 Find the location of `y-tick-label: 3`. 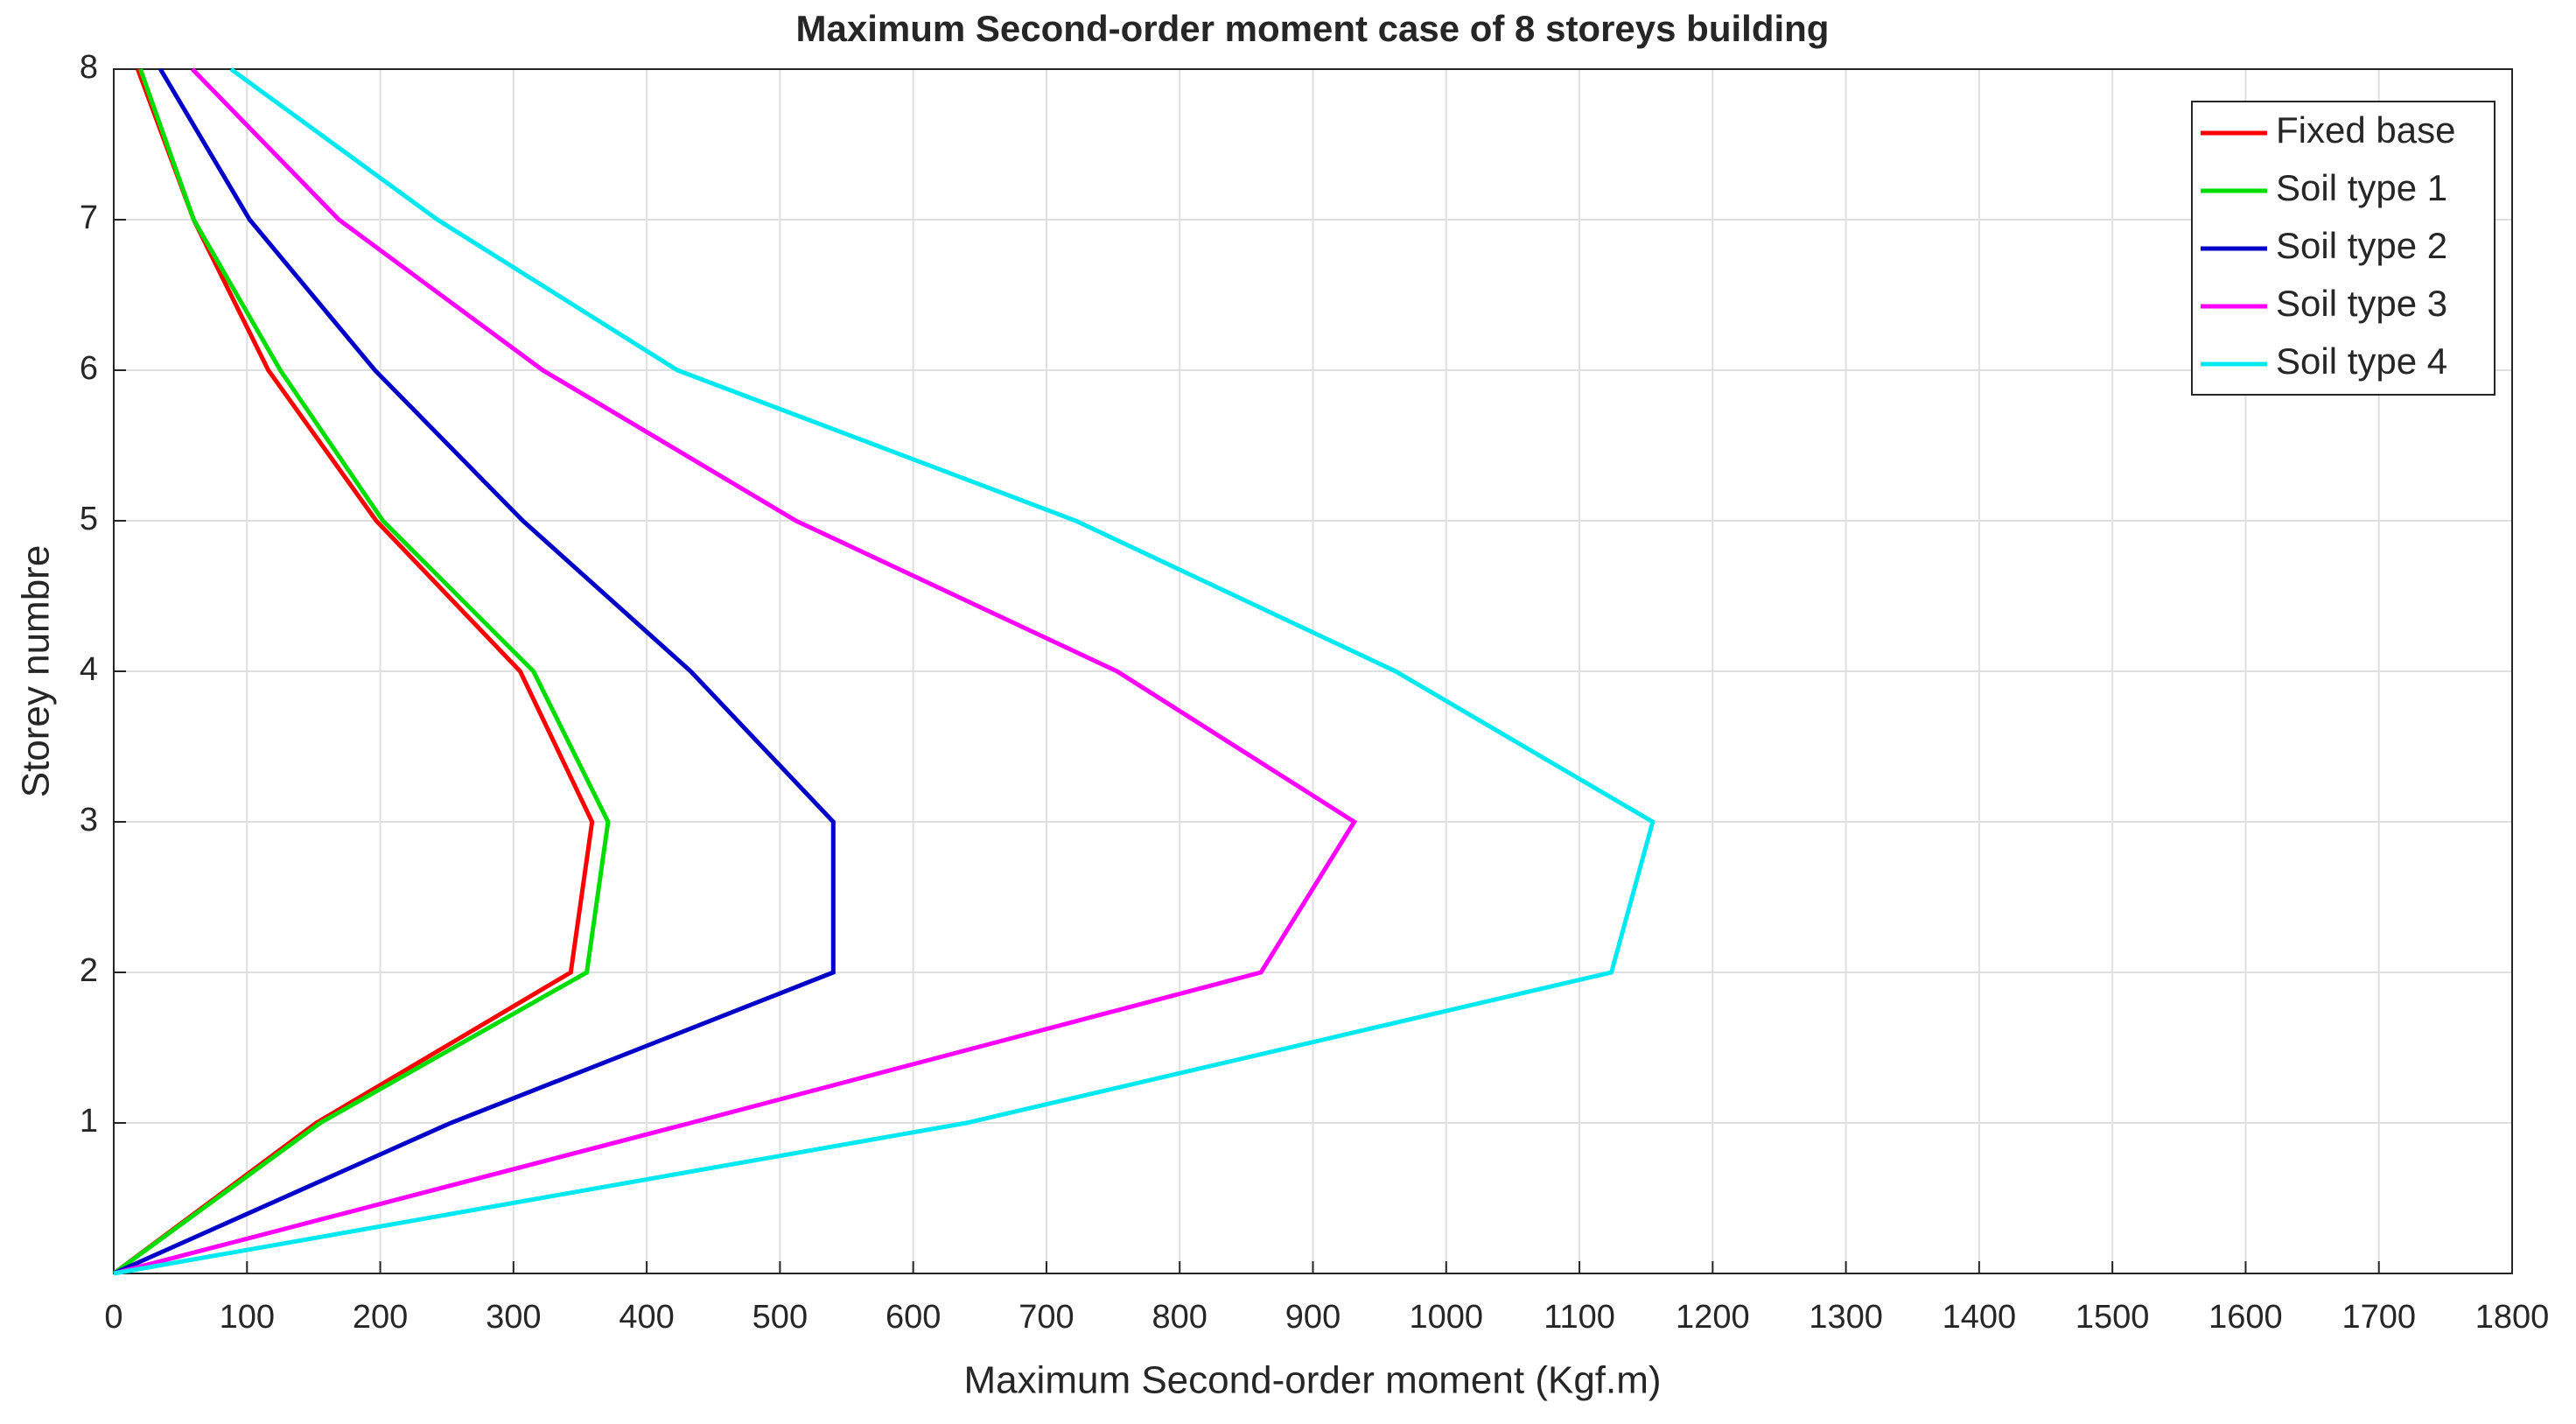

y-tick-label: 3 is located at coordinates (89, 820).